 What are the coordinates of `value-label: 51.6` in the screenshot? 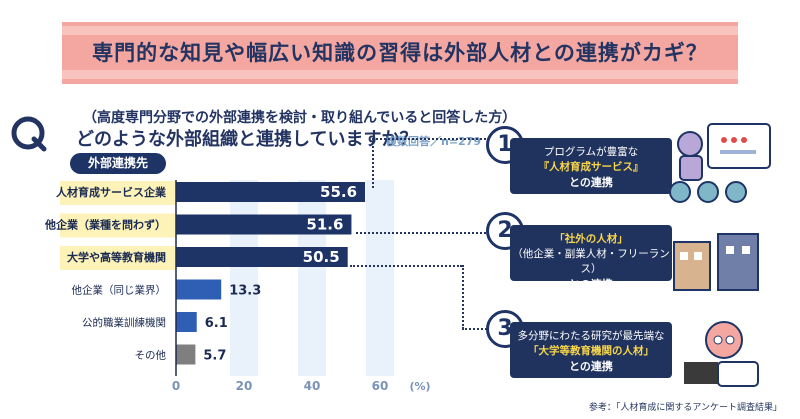 It's located at (324, 225).